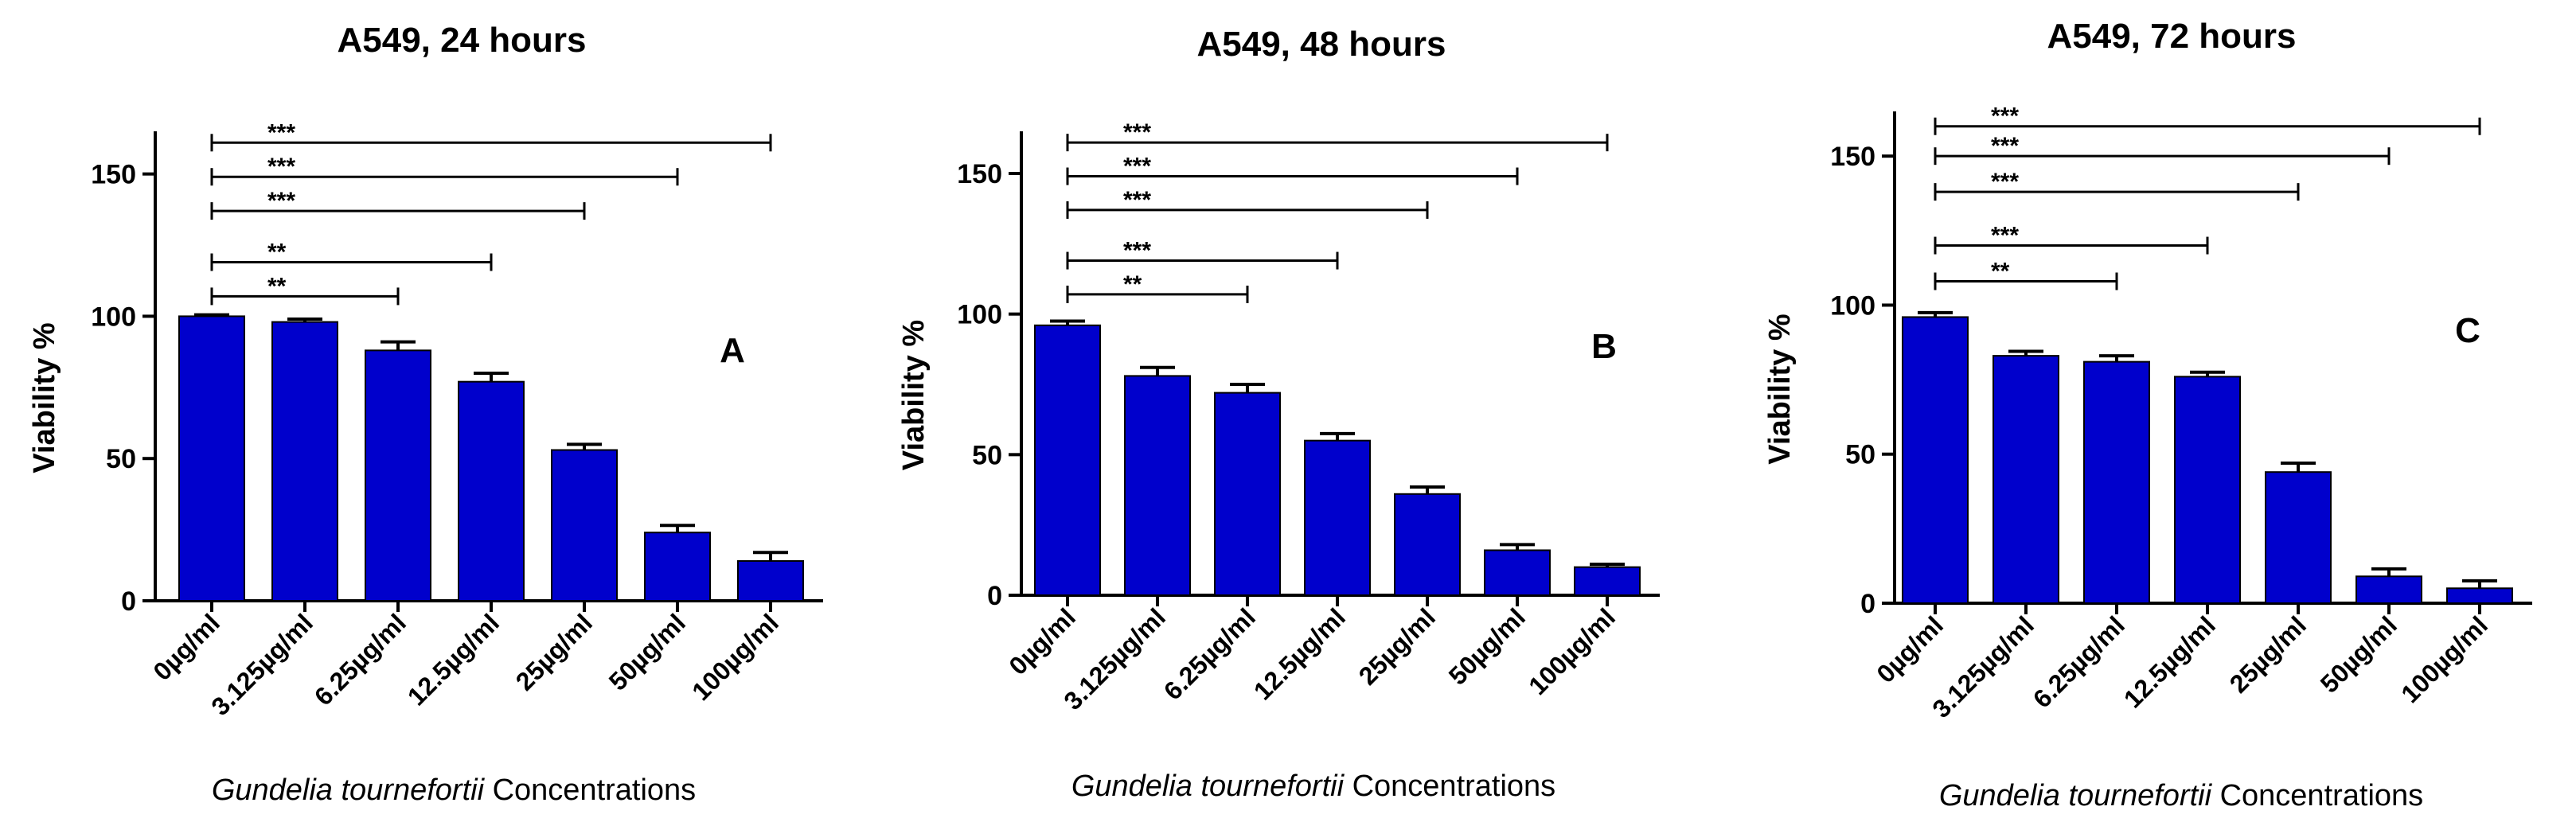 This screenshot has width=2576, height=826. What do you see at coordinates (1321, 44) in the screenshot?
I see `chart-title: A549, 48 hours` at bounding box center [1321, 44].